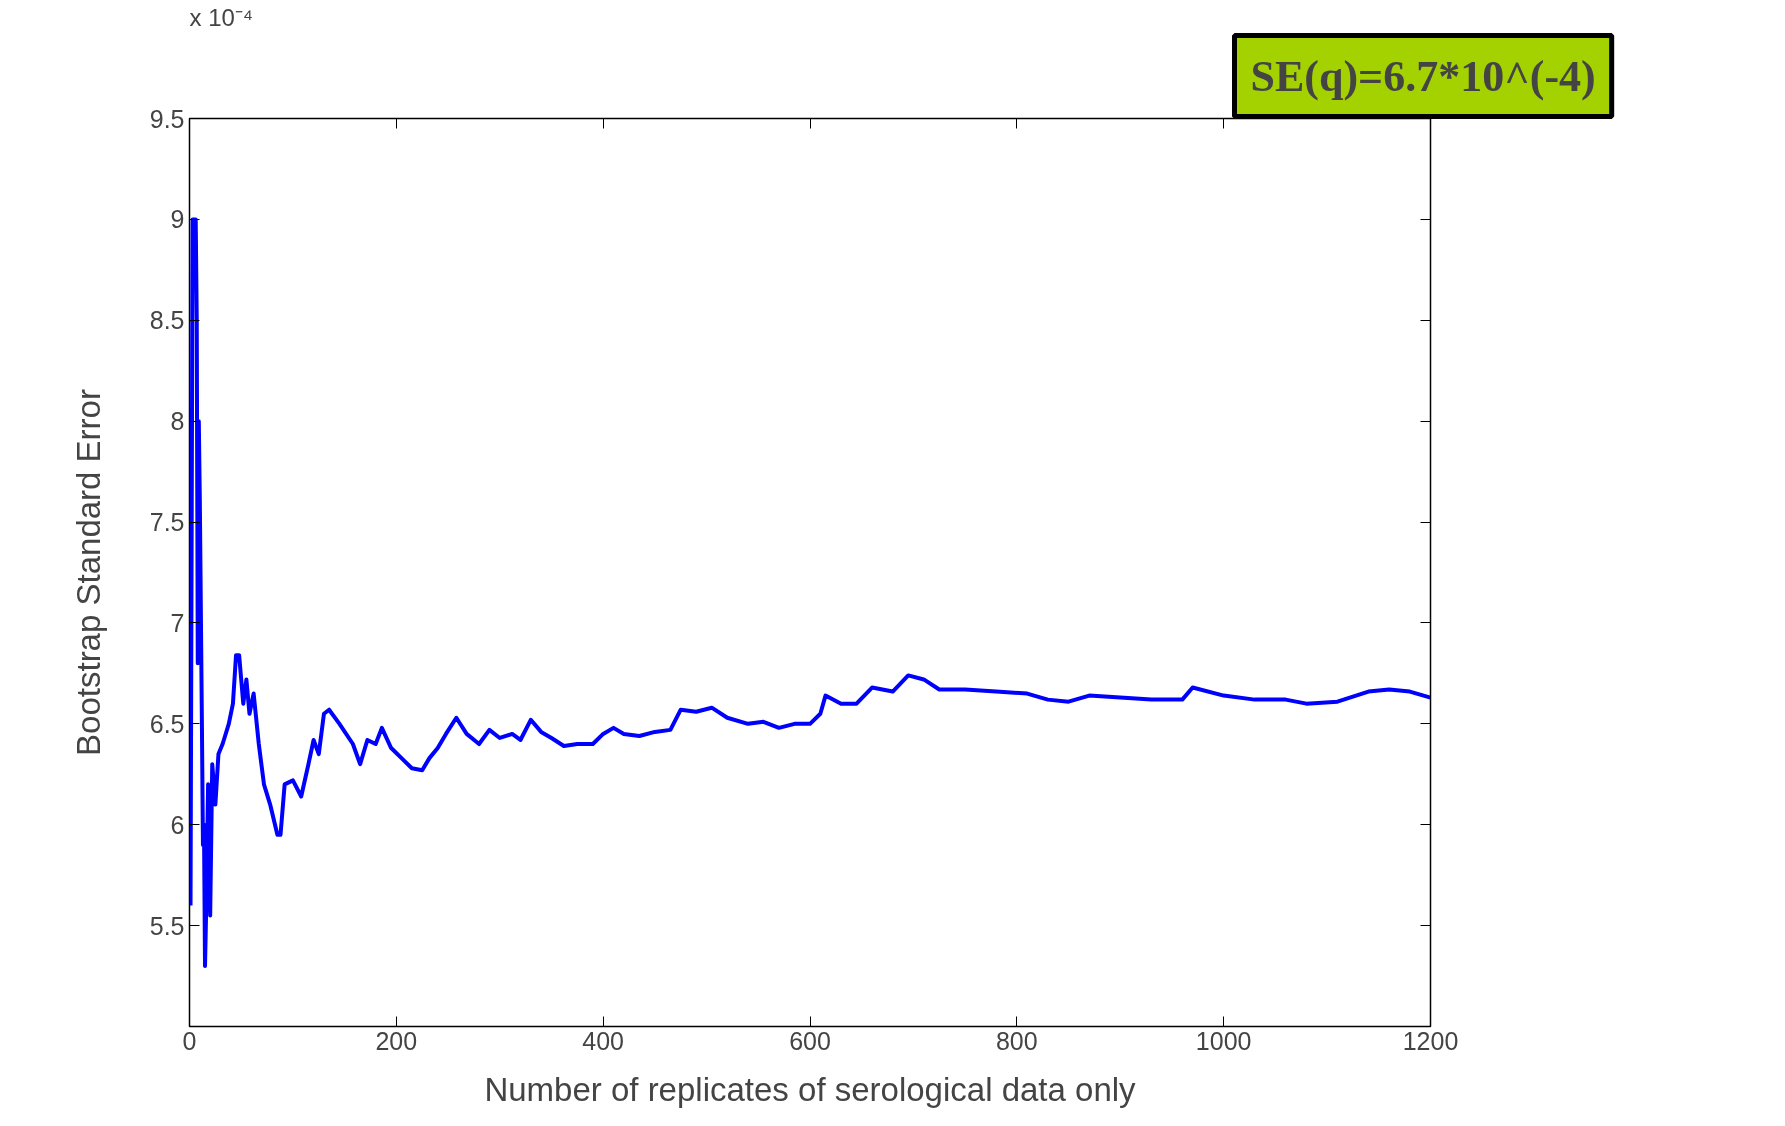 The height and width of the screenshot is (1126, 1785). I want to click on x-tick-label: 400, so click(603, 1040).